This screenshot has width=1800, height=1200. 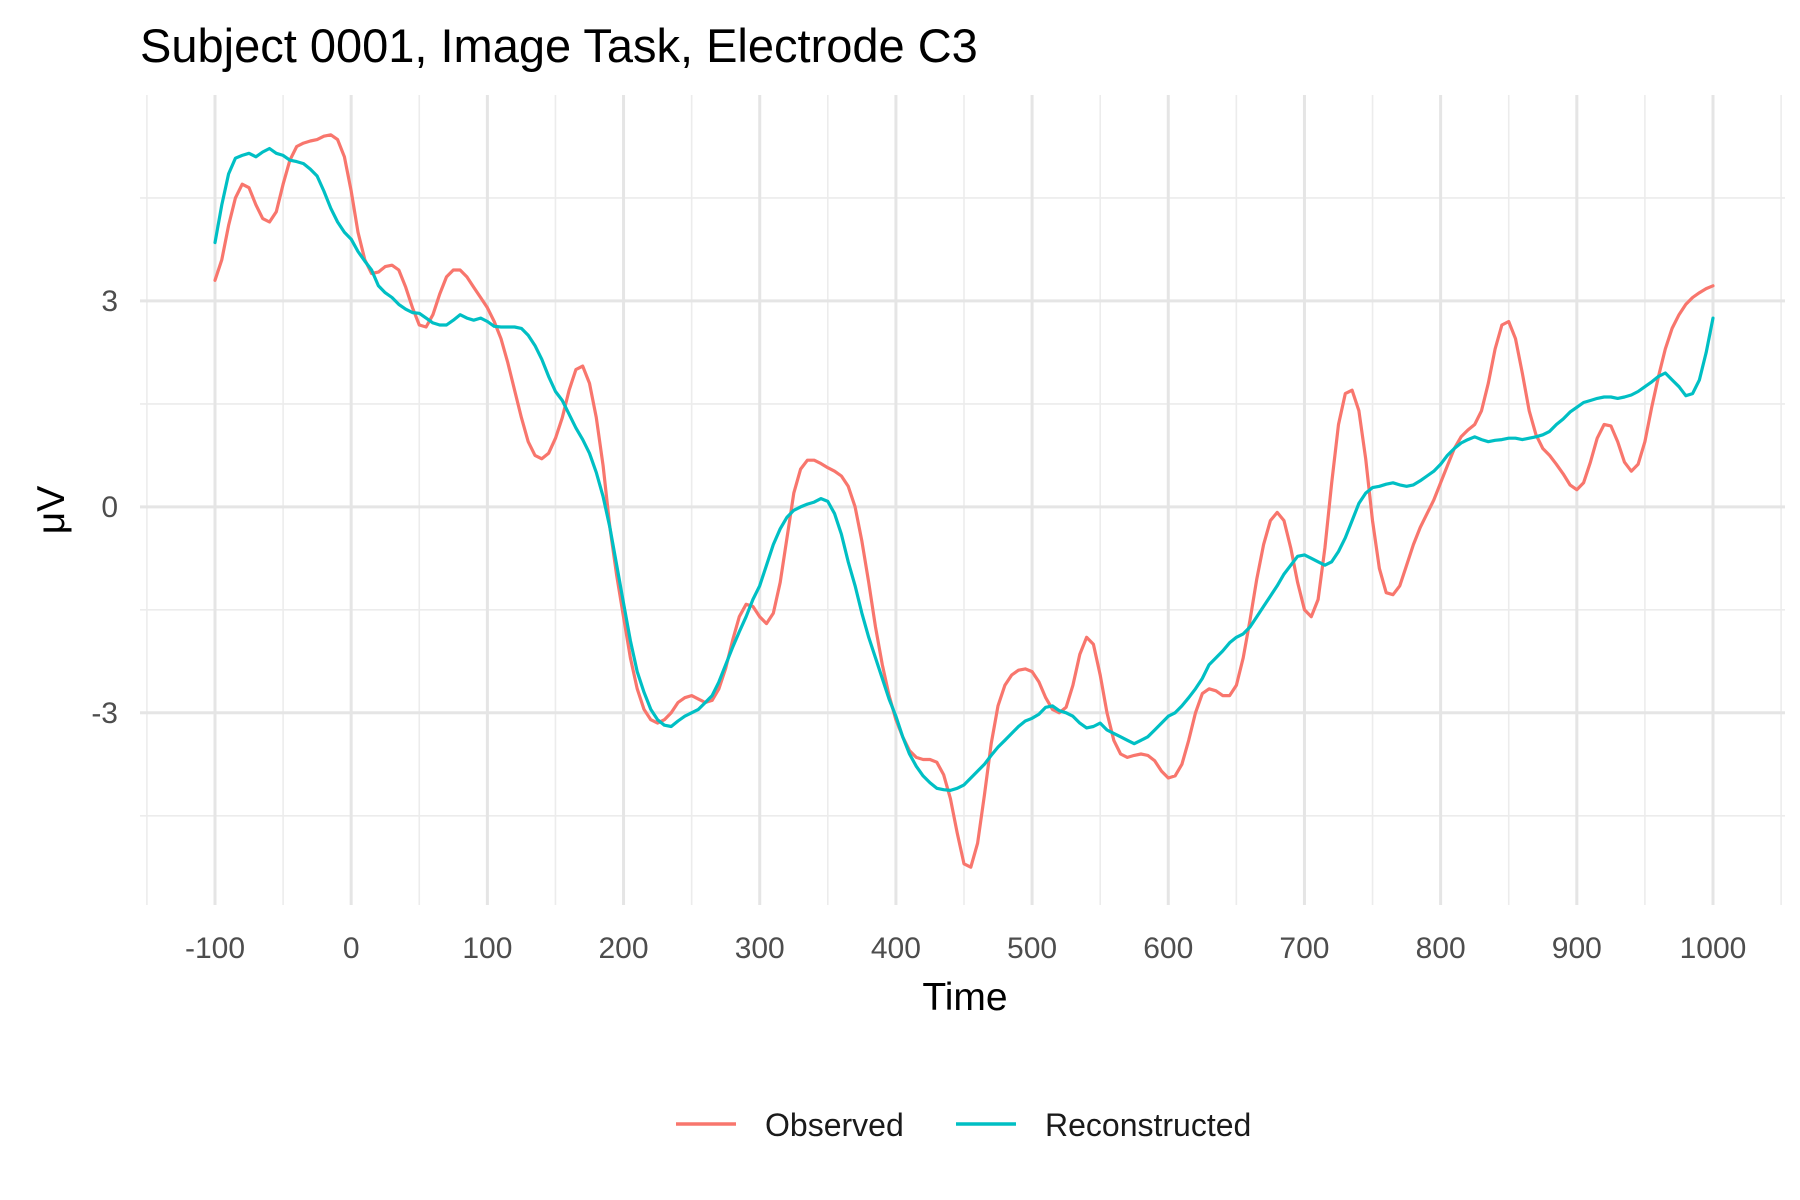 I want to click on x-tick-label: 400, so click(x=896, y=948).